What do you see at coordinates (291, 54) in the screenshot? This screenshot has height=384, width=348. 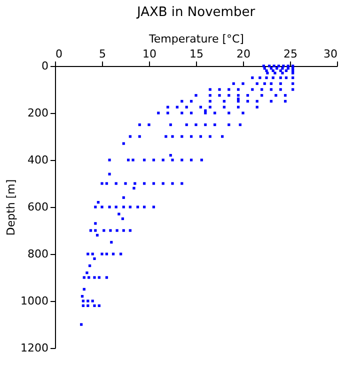 I see `x-tick-label: 25` at bounding box center [291, 54].